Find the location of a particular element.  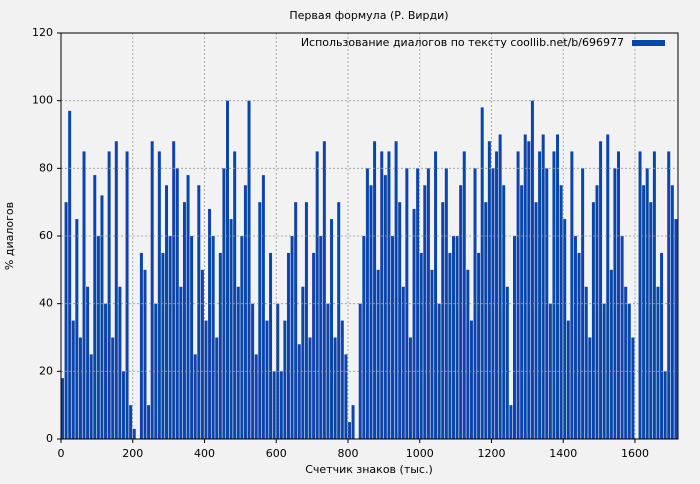

y-tick-label: 20 is located at coordinates (46, 370).